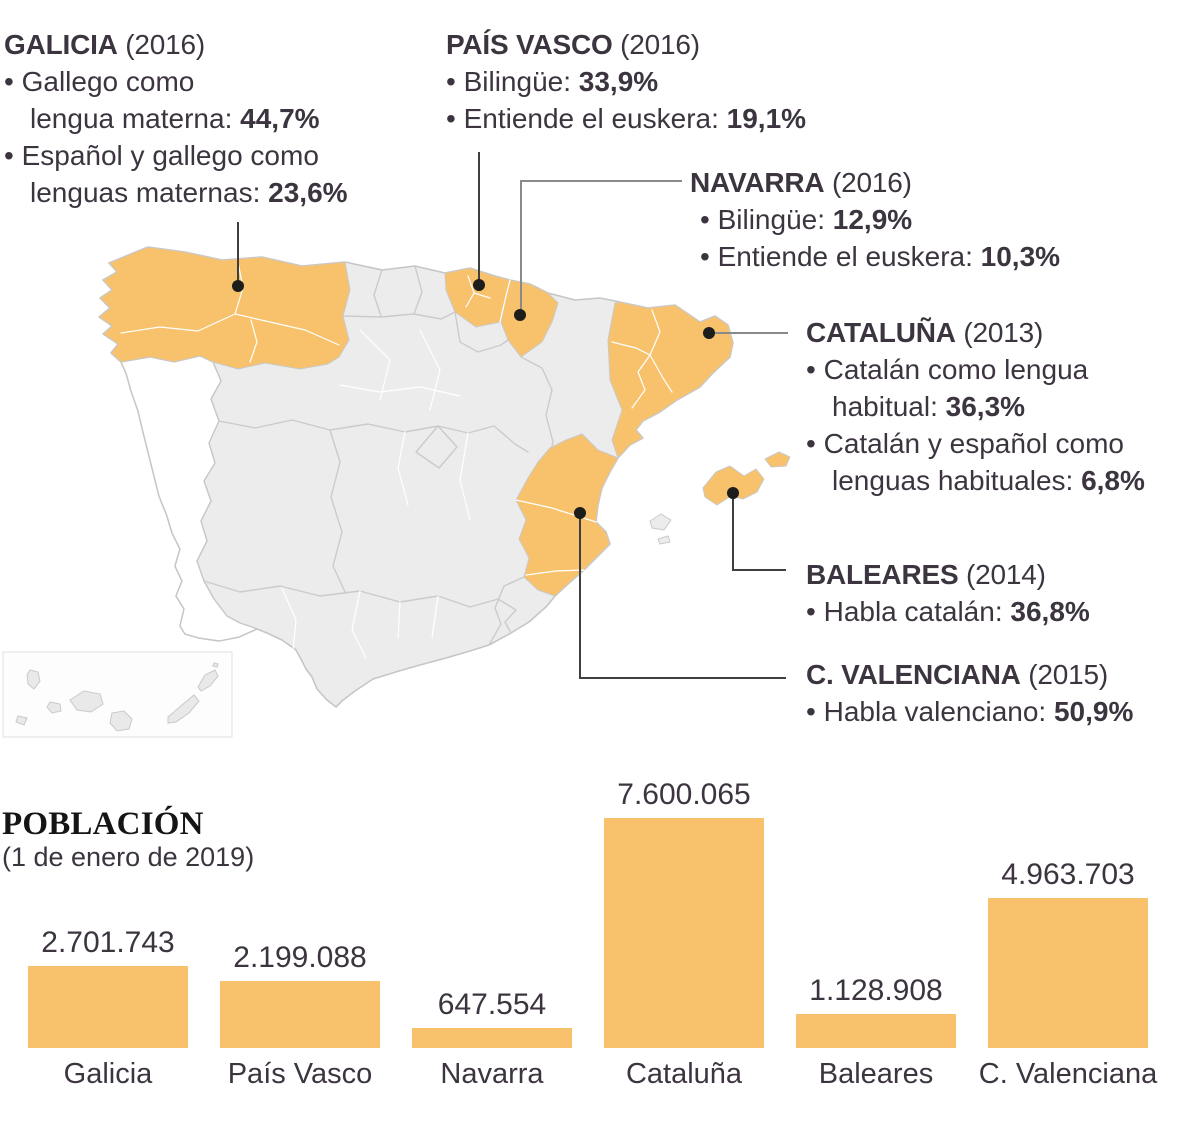 The image size is (1200, 1121). Describe the element at coordinates (567, 515) in the screenshot. I see `region-c-valenciana` at that location.